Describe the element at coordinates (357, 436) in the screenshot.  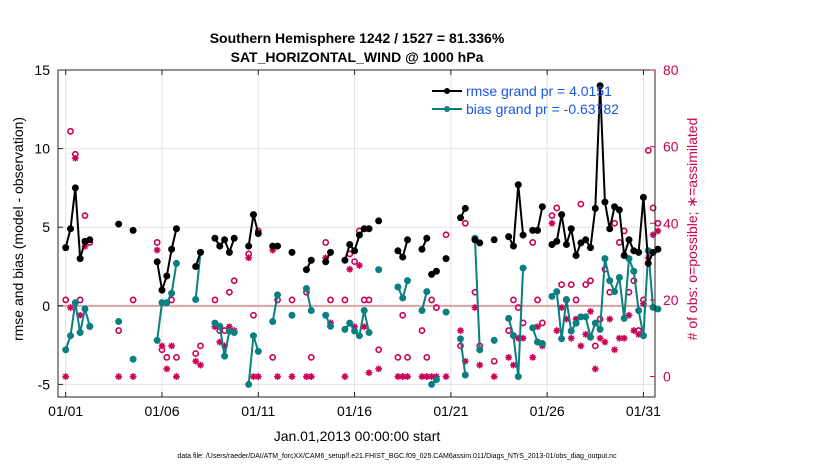
I see `x-axis-label: Jan.01,2013 00:00:00 start` at that location.